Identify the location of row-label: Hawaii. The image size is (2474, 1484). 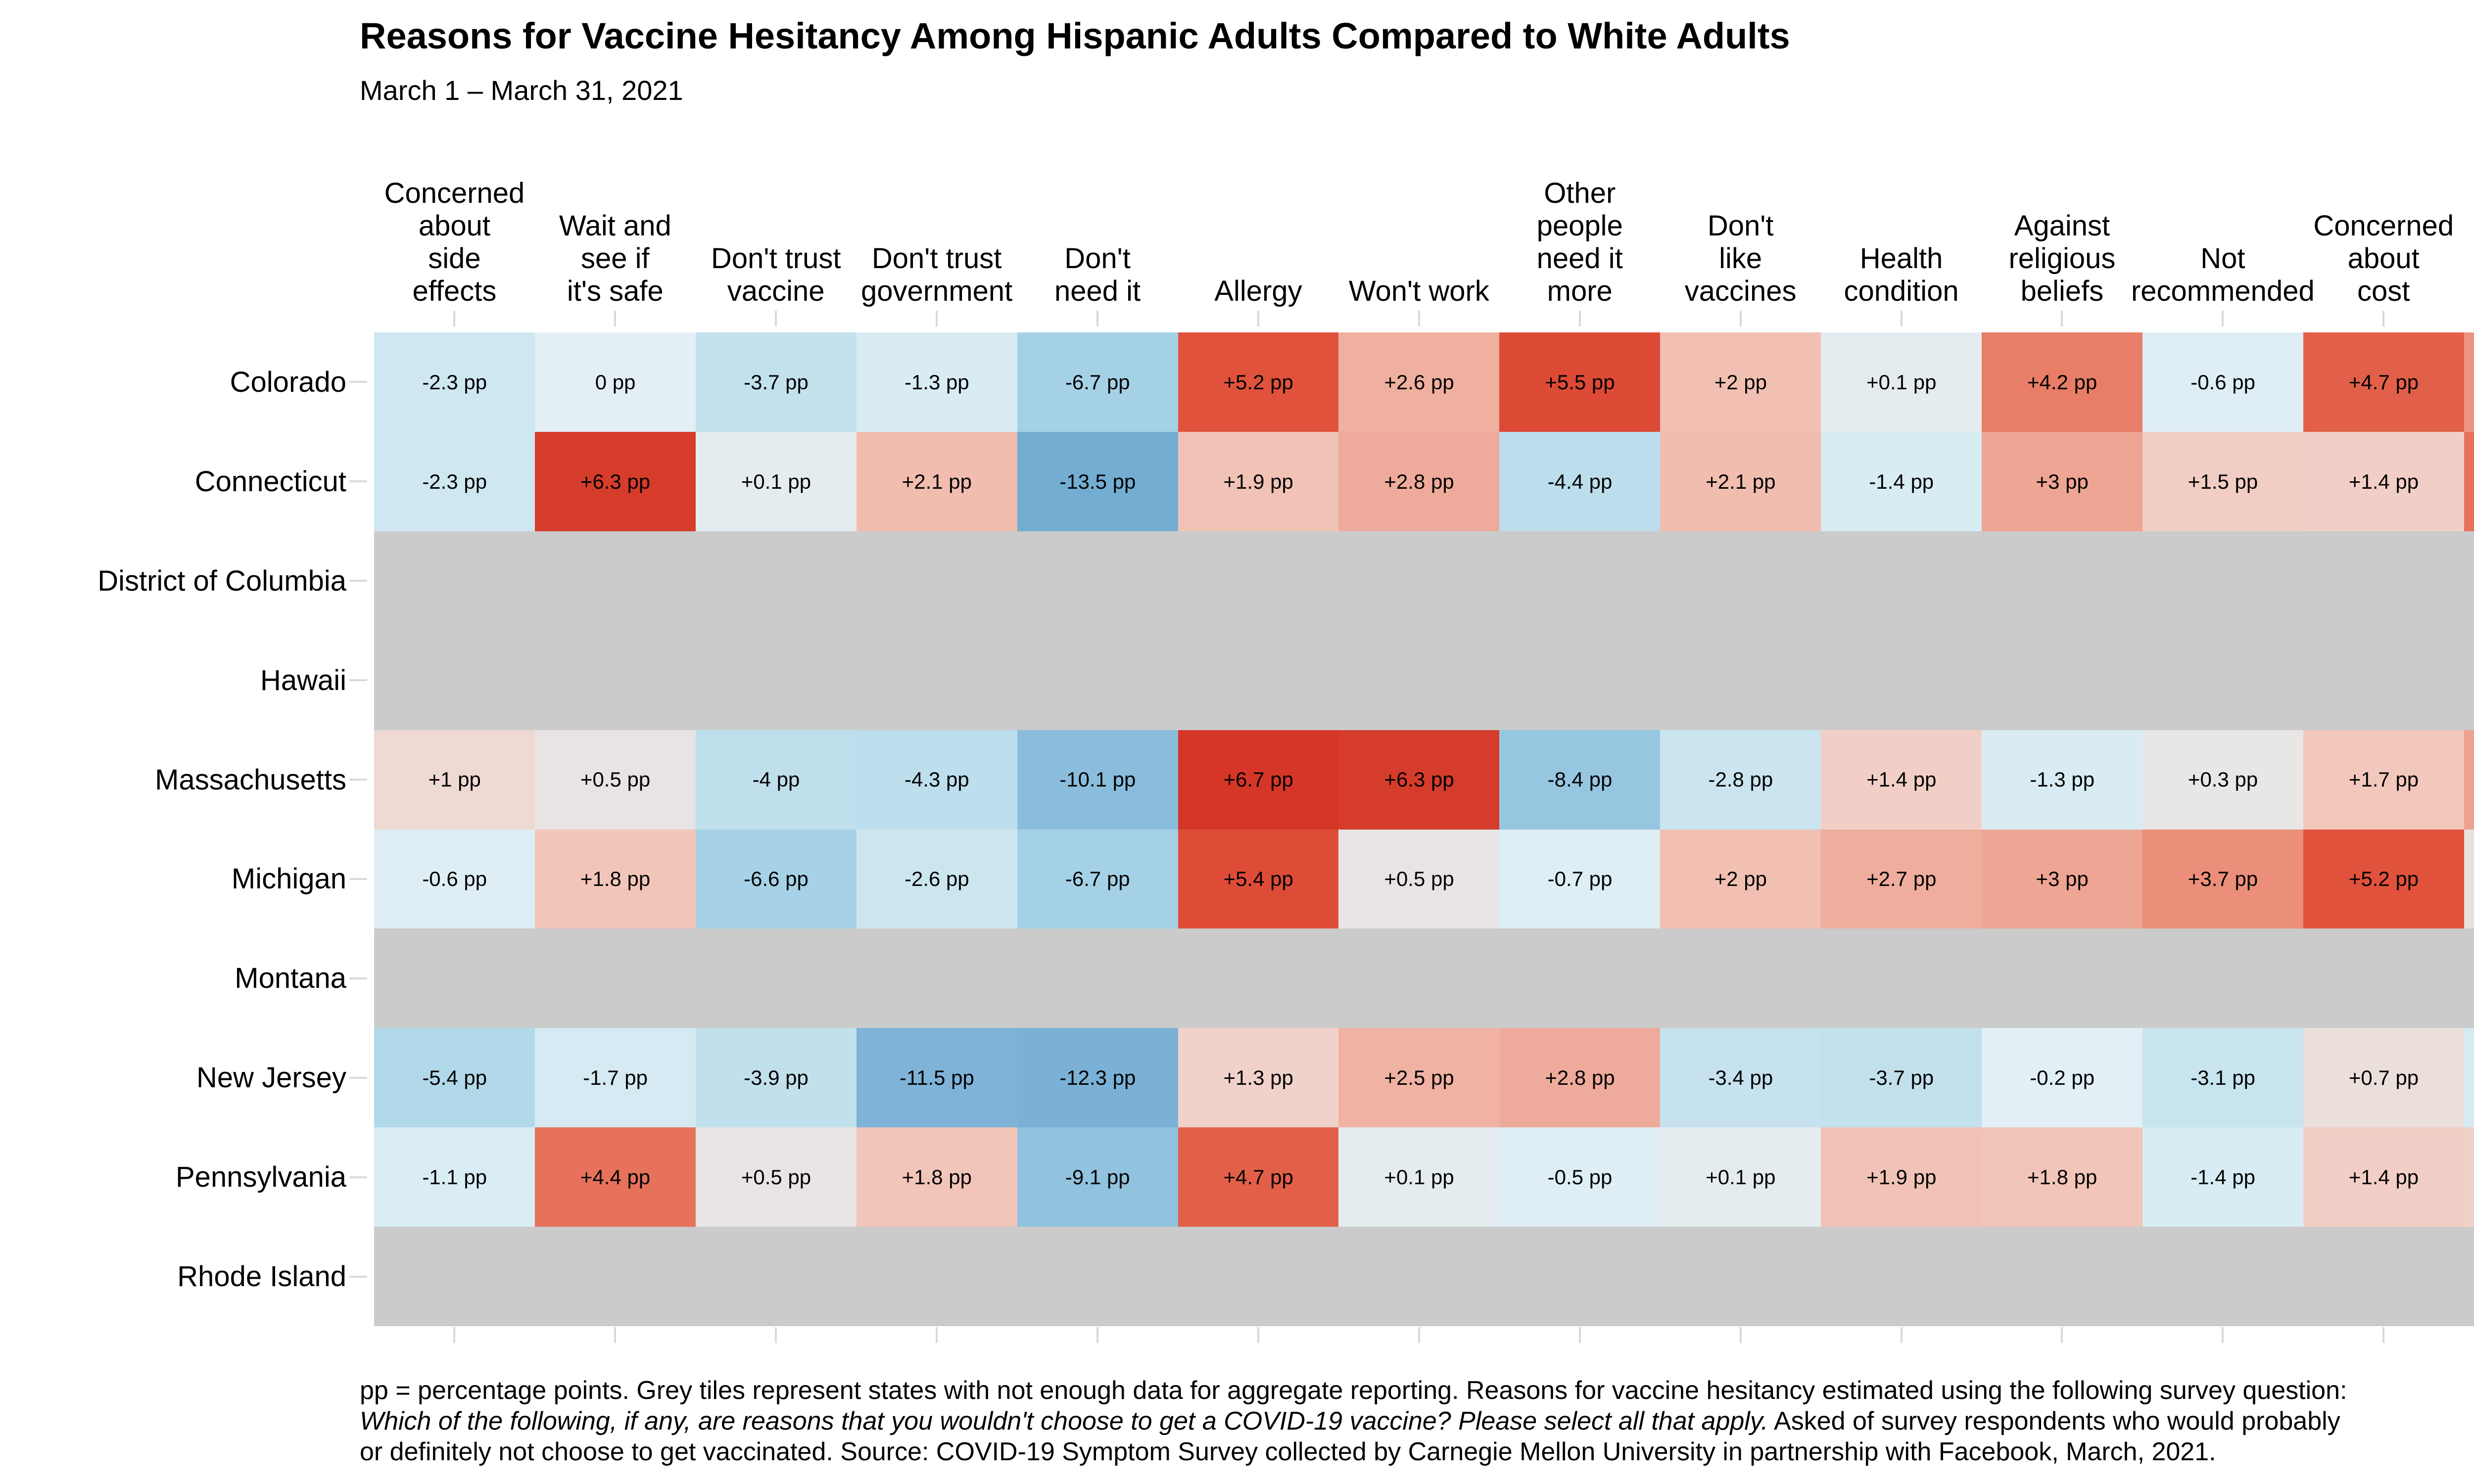
(303, 680).